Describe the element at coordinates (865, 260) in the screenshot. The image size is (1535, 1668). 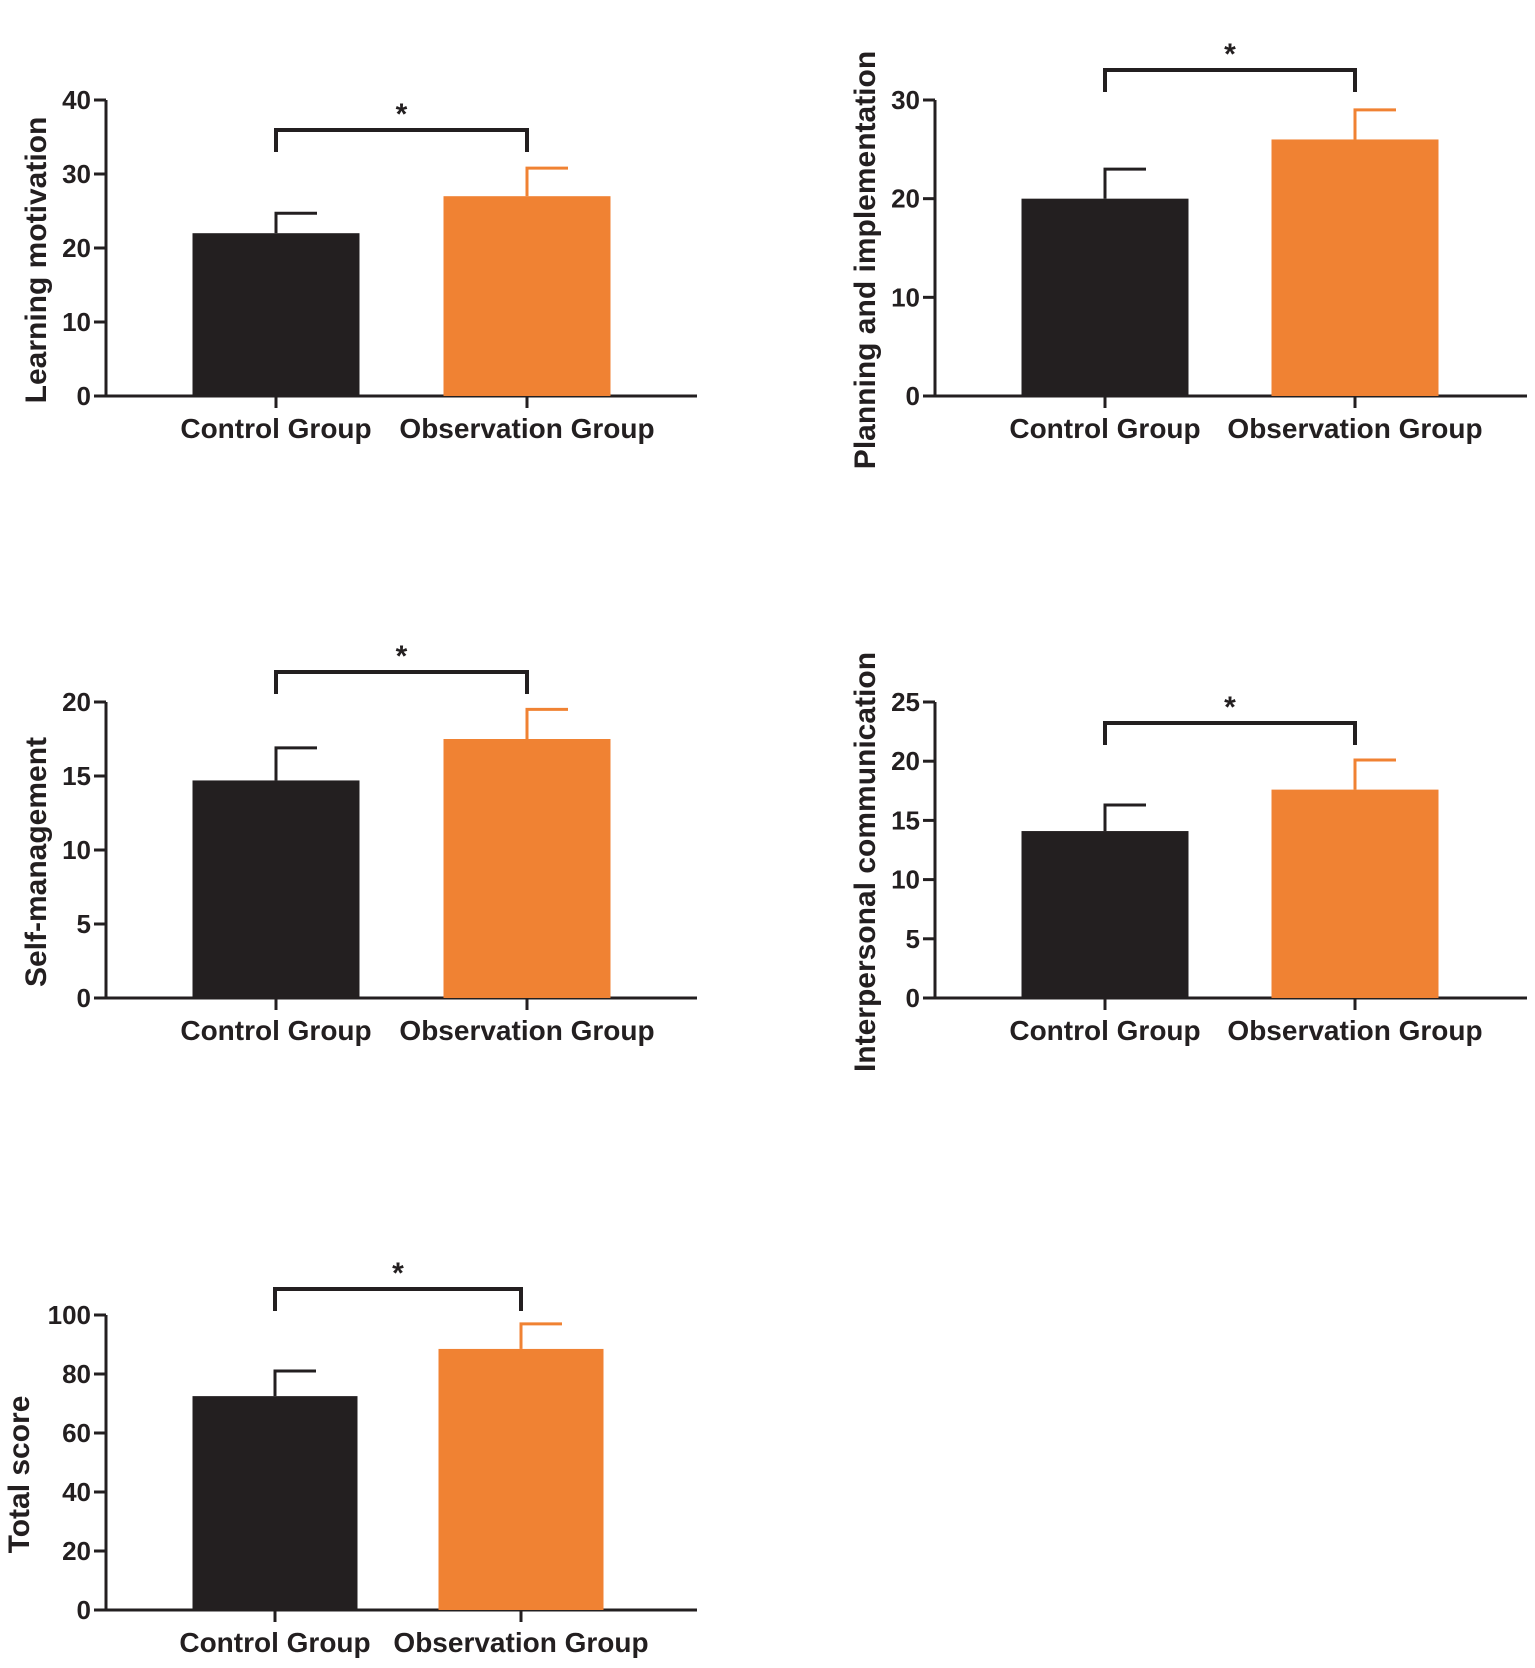
I see `y-axis-label: Planning and implementation` at that location.